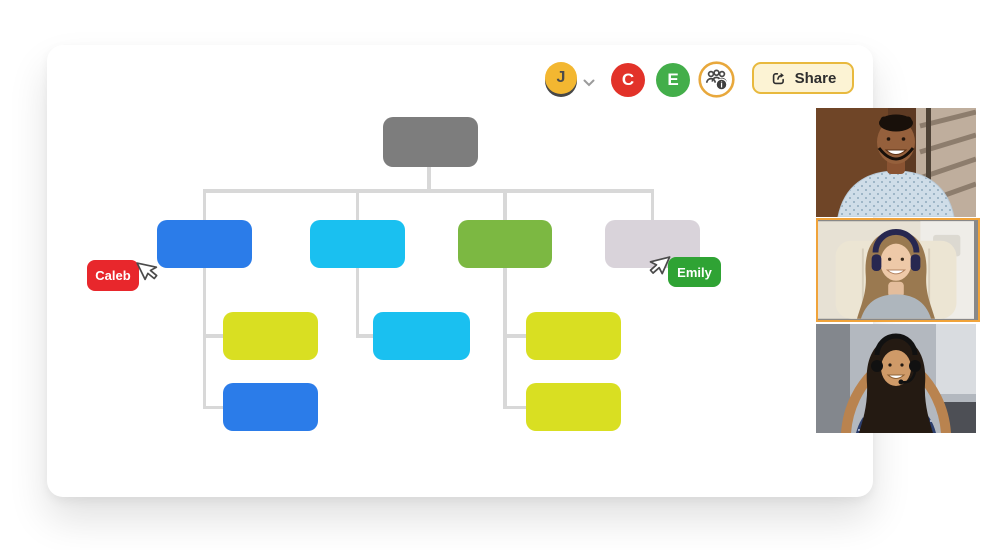  Describe the element at coordinates (673, 80) in the screenshot. I see `collaborator-avatar-e: E` at that location.